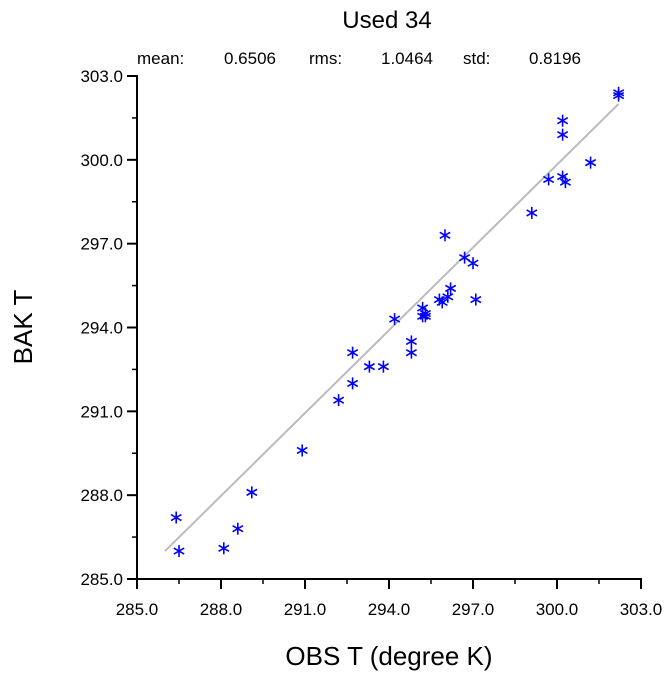 The width and height of the screenshot is (670, 677). Describe the element at coordinates (137, 609) in the screenshot. I see `x-tick-label: 285.0` at that location.